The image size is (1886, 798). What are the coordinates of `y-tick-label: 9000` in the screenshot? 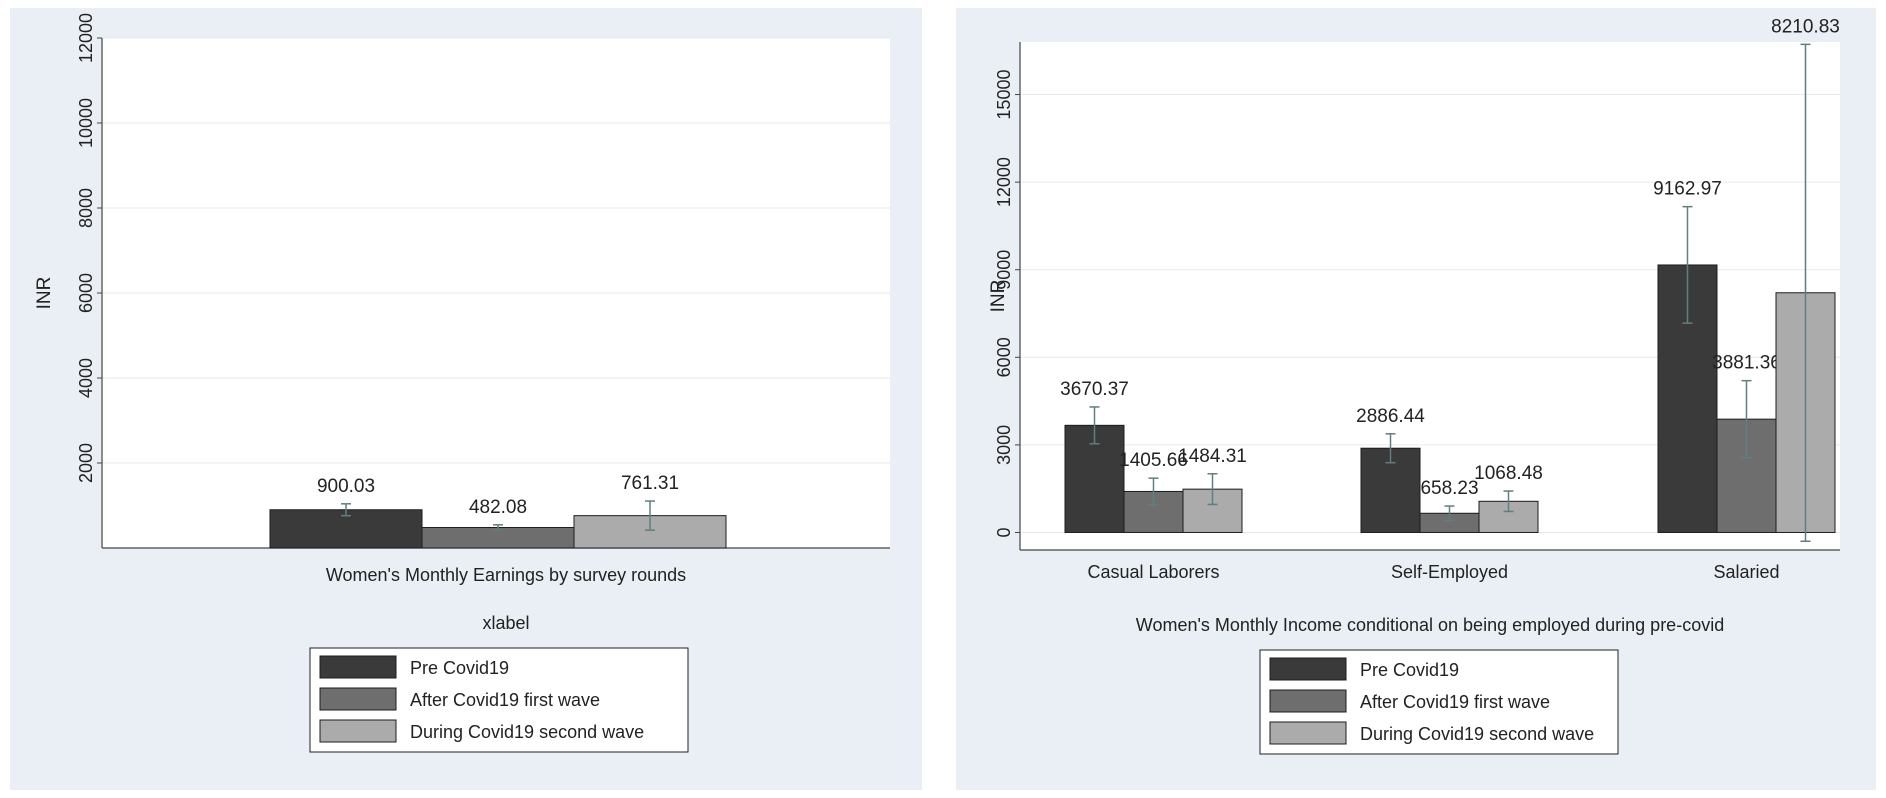 It's located at (1004, 270).